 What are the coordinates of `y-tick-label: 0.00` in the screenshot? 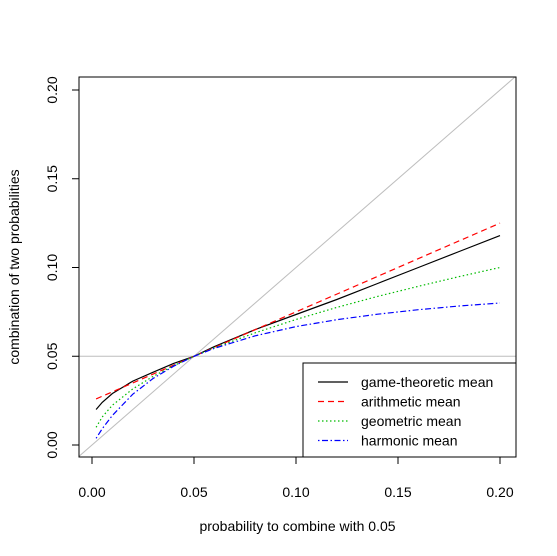 It's located at (52, 444).